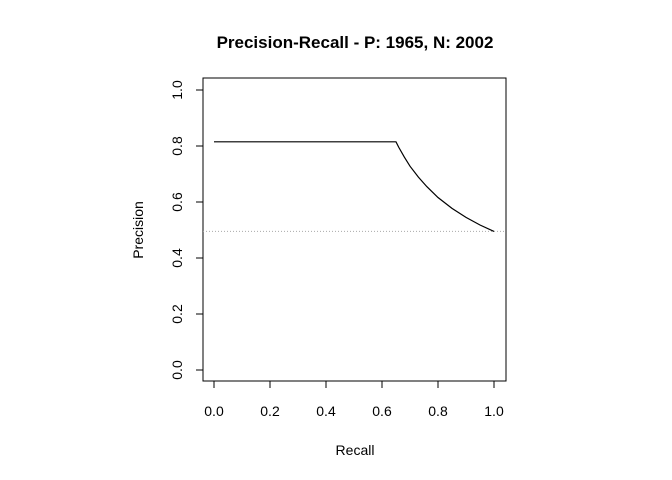 This screenshot has width=672, height=480. What do you see at coordinates (177, 146) in the screenshot?
I see `y-tick-label: 0.8` at bounding box center [177, 146].